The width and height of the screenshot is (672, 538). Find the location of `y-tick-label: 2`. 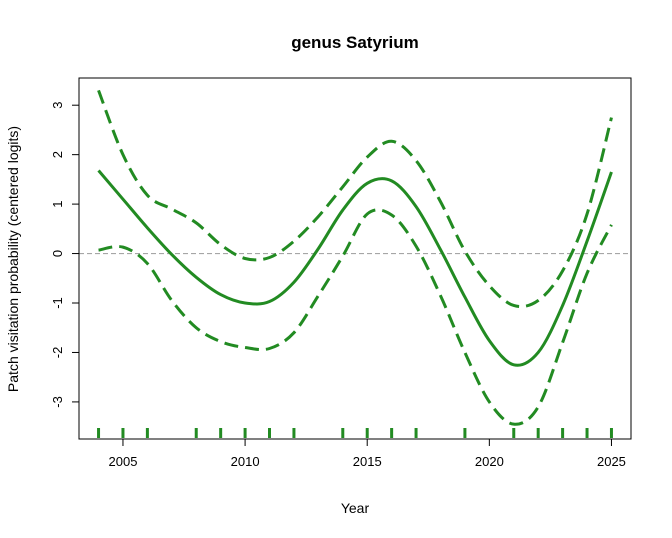

y-tick-label: 2 is located at coordinates (57, 154).